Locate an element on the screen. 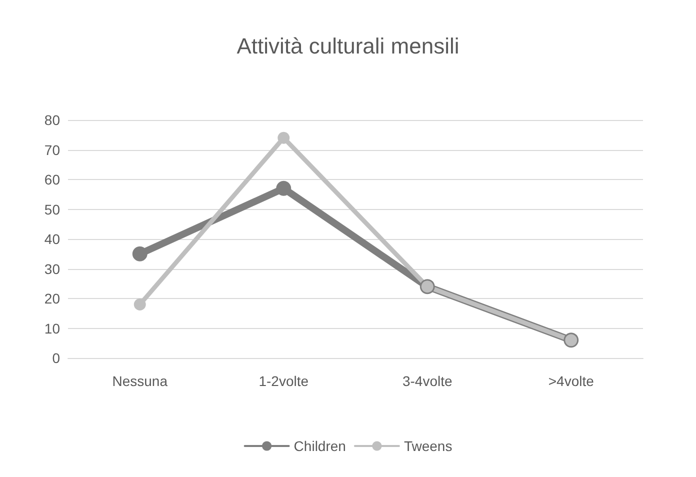 The image size is (696, 477). y-tick-label: 30 is located at coordinates (52, 268).